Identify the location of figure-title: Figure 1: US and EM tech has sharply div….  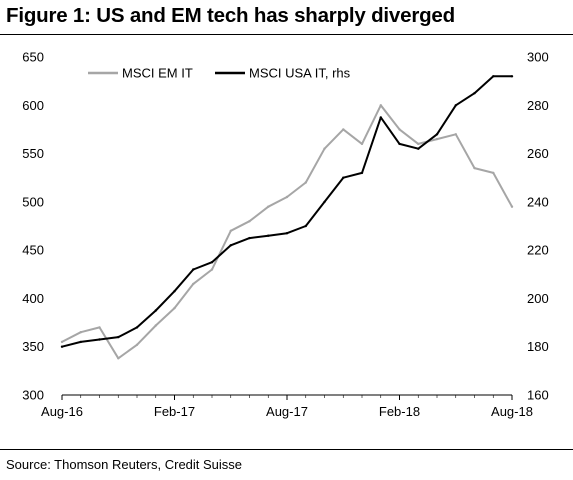
(230, 15).